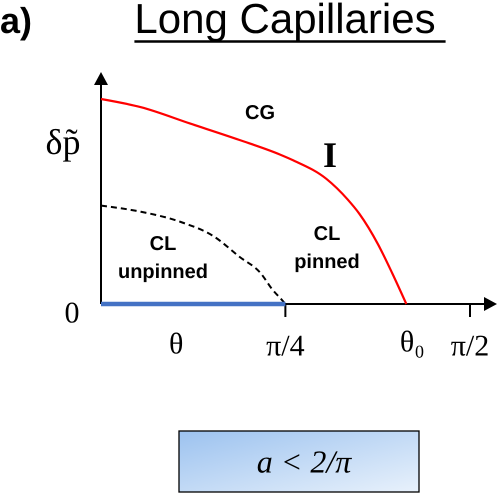 The width and height of the screenshot is (498, 493). Describe the element at coordinates (304, 462) in the screenshot. I see `text: a < 2/π` at that location.